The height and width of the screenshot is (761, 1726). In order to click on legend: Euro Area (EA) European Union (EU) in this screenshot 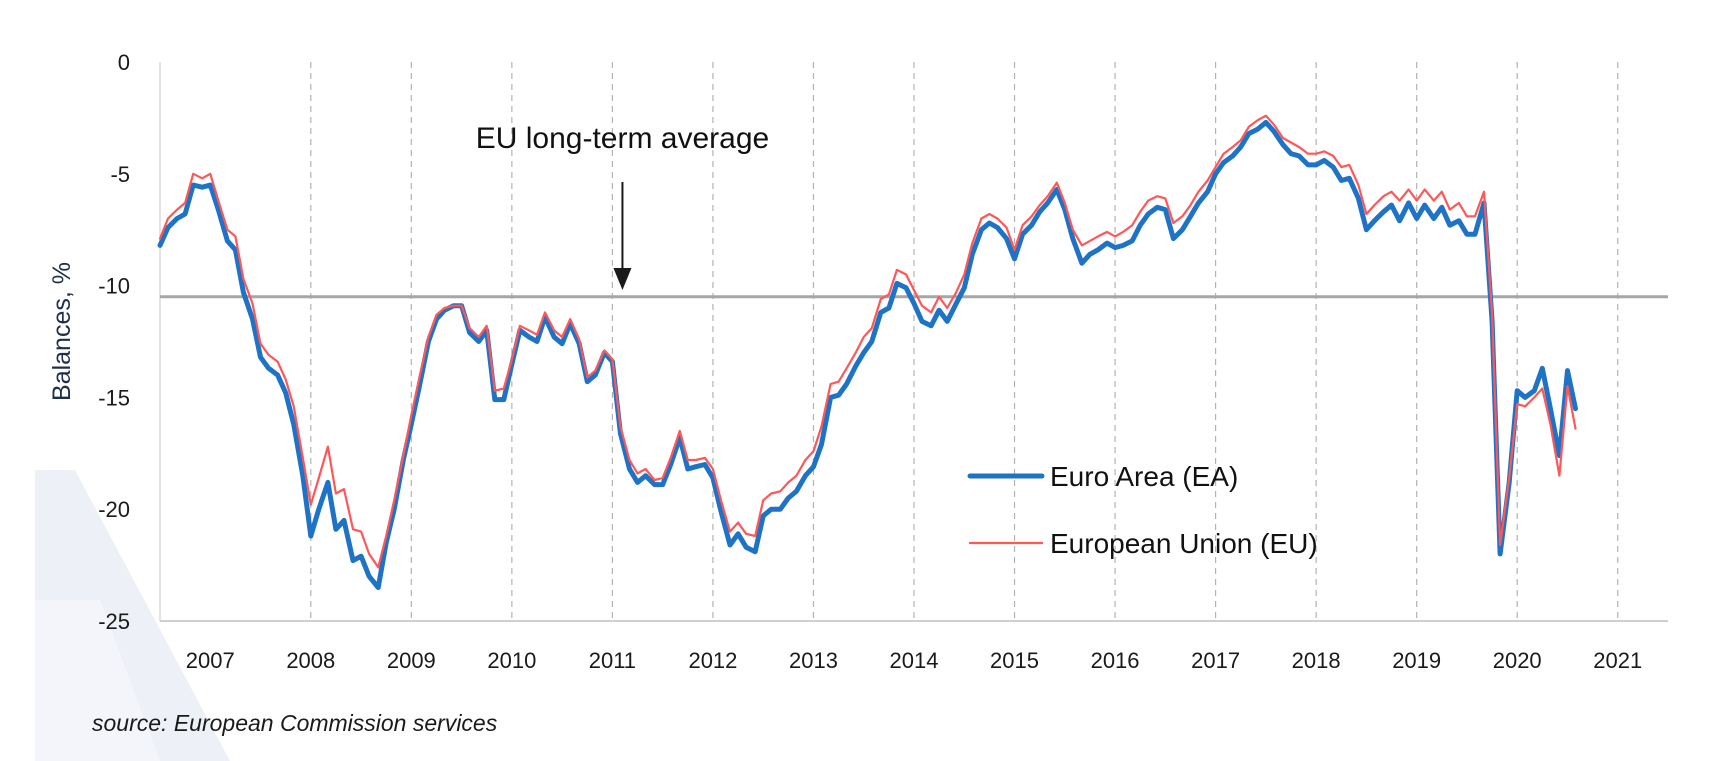, I will do `click(1142, 510)`.